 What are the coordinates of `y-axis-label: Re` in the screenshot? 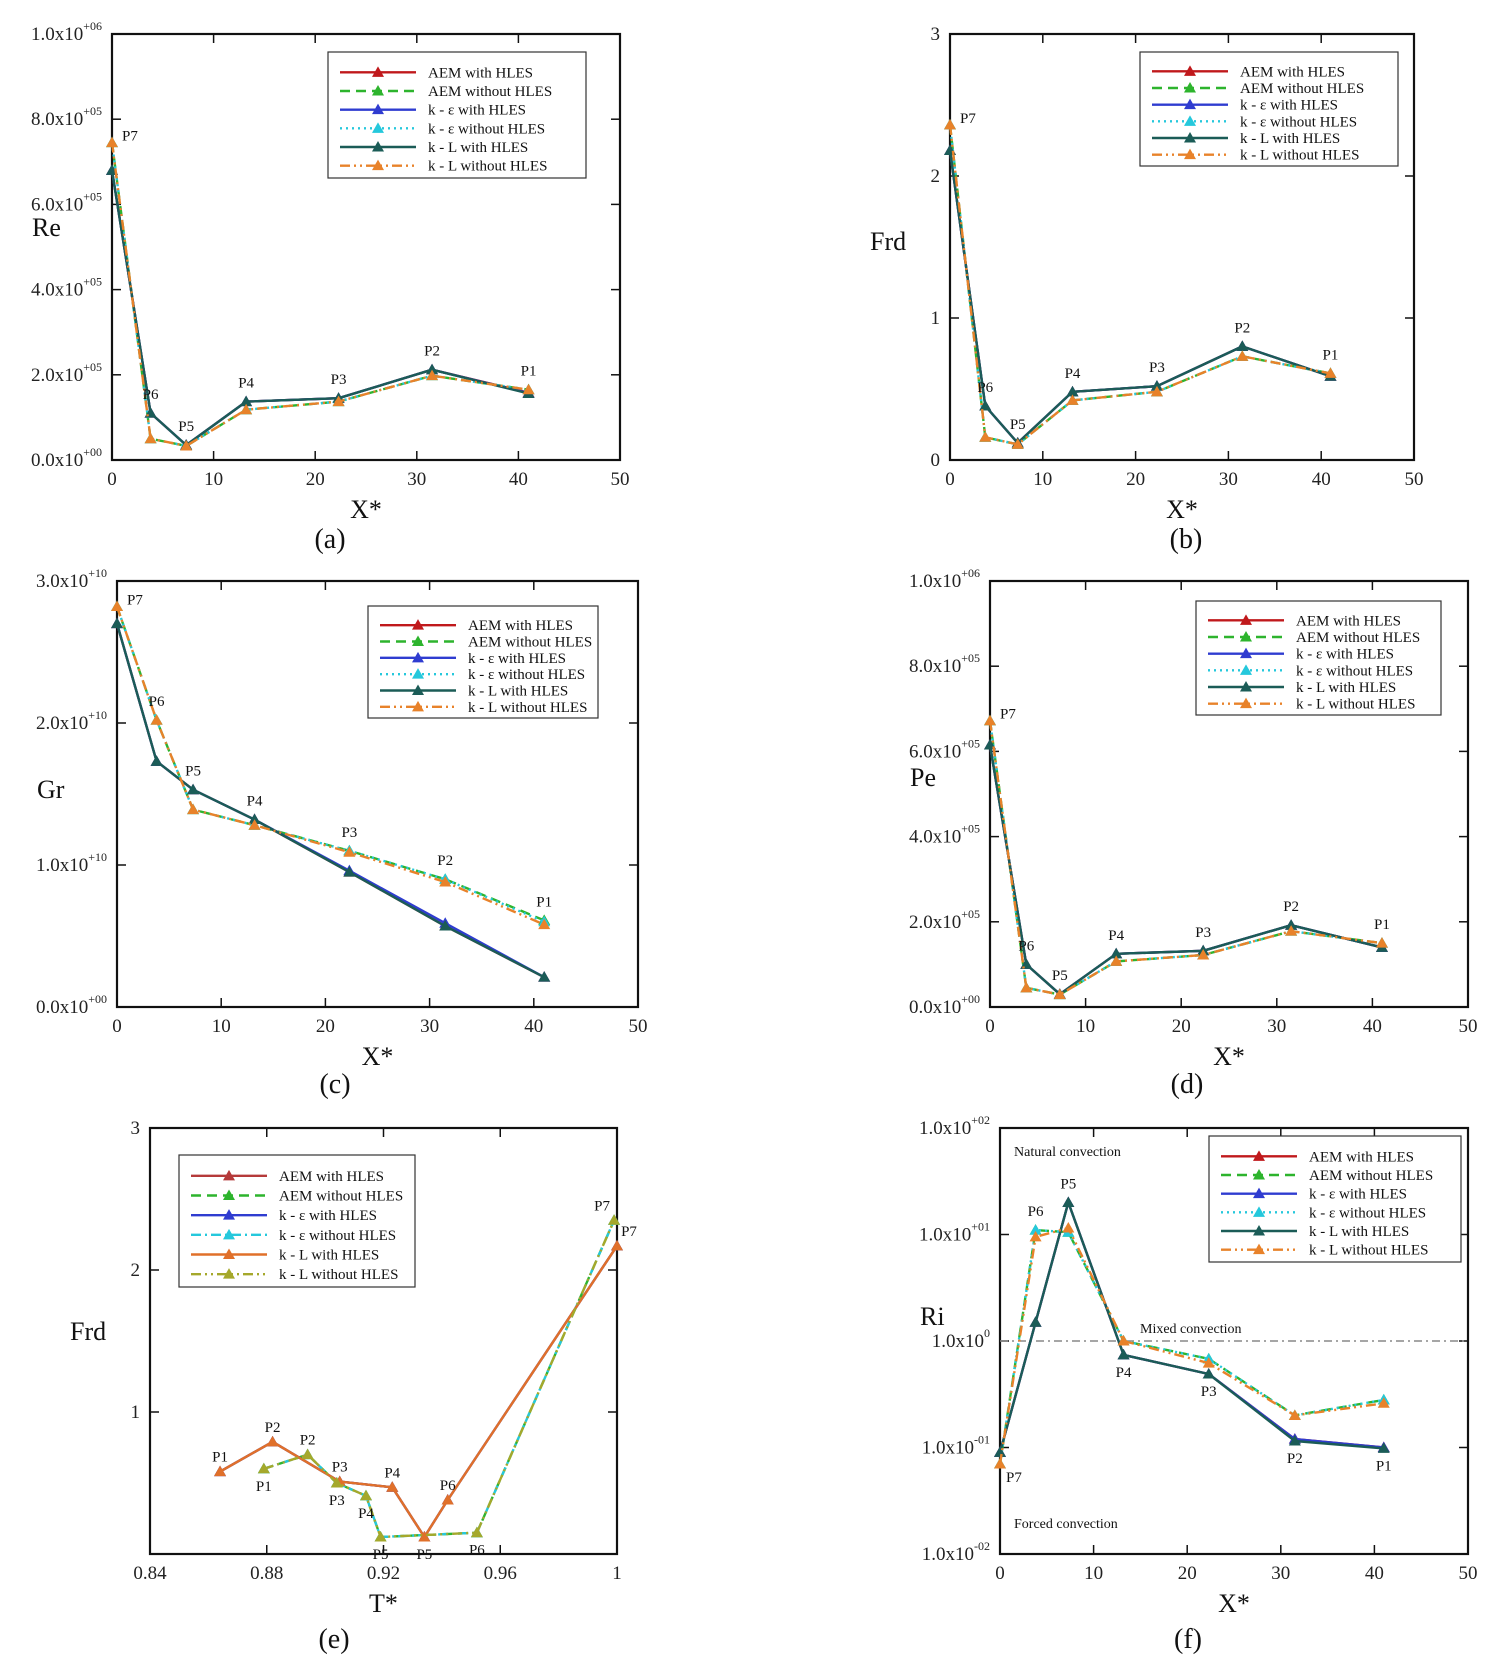 It's located at (46, 227).